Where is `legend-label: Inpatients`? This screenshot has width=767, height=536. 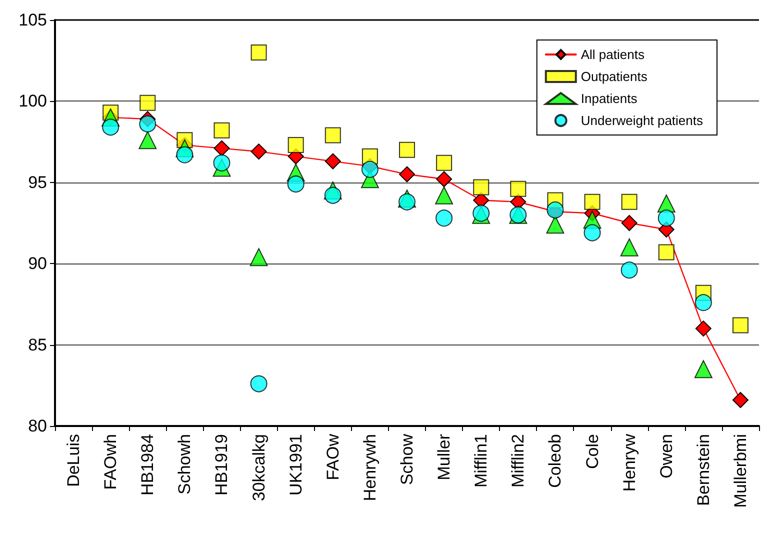 legend-label: Inpatients is located at coordinates (609, 98).